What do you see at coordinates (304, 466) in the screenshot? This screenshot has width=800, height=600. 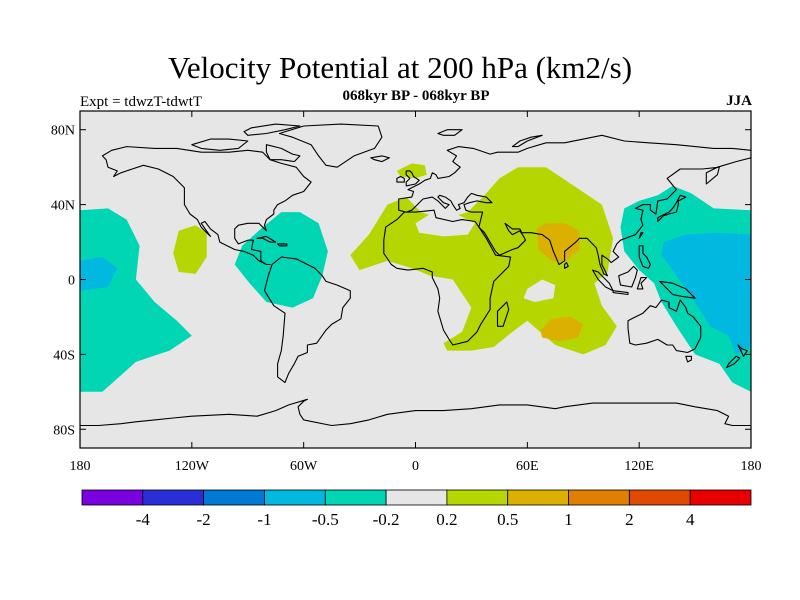 I see `lon-tick-label: 60W` at bounding box center [304, 466].